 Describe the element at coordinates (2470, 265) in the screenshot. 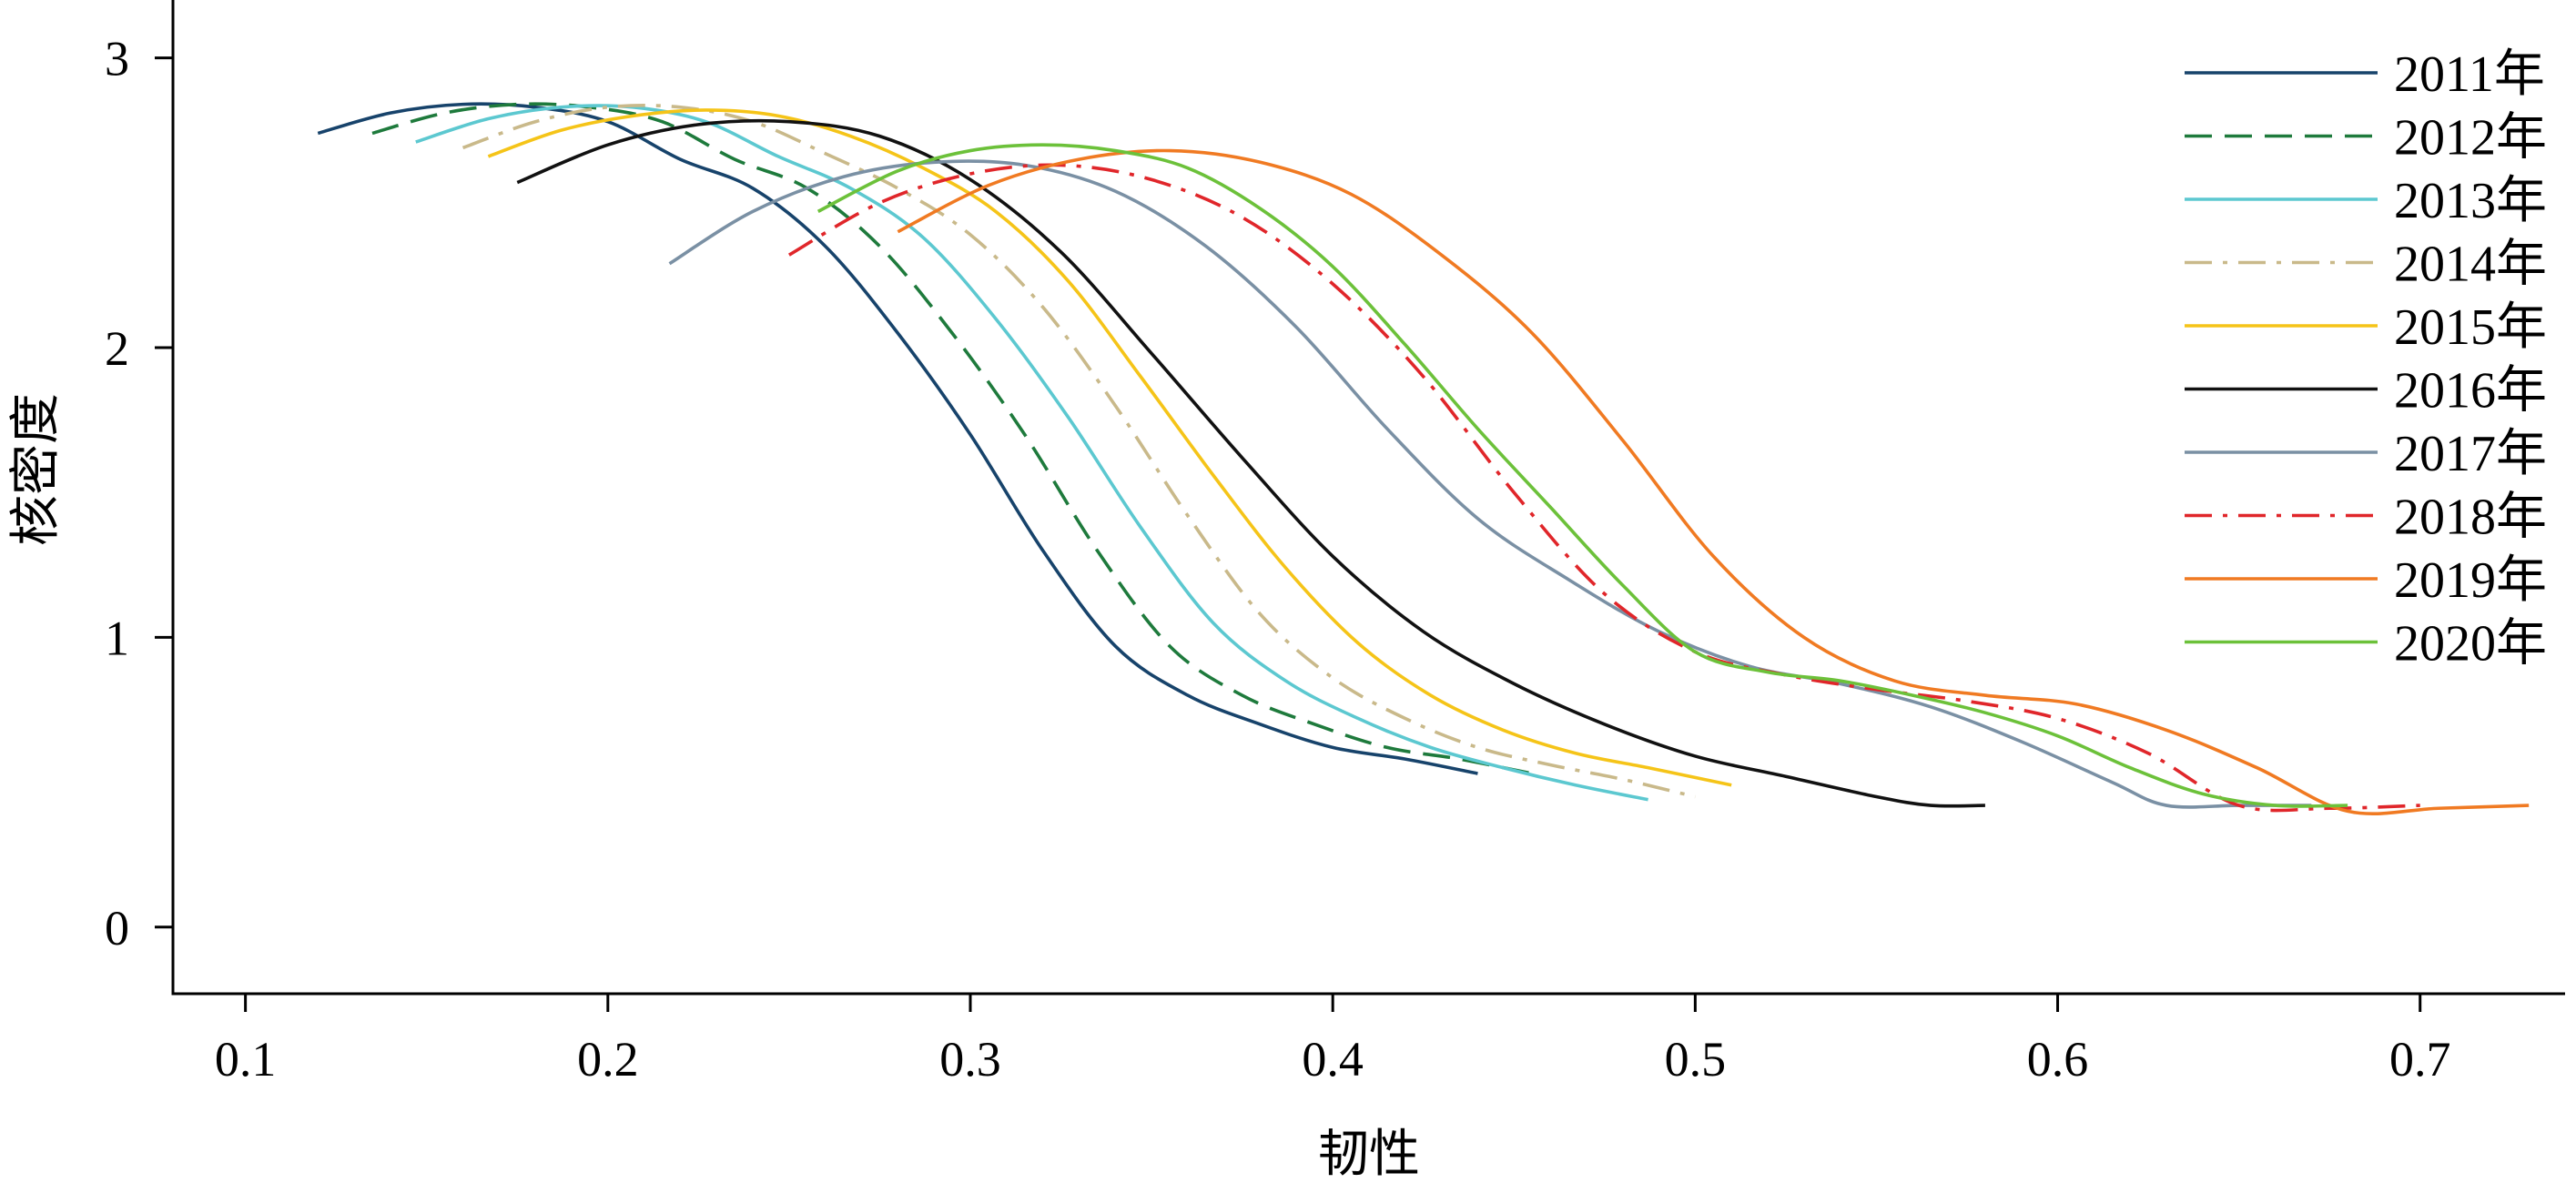

I see `legend-label: 2014年` at that location.